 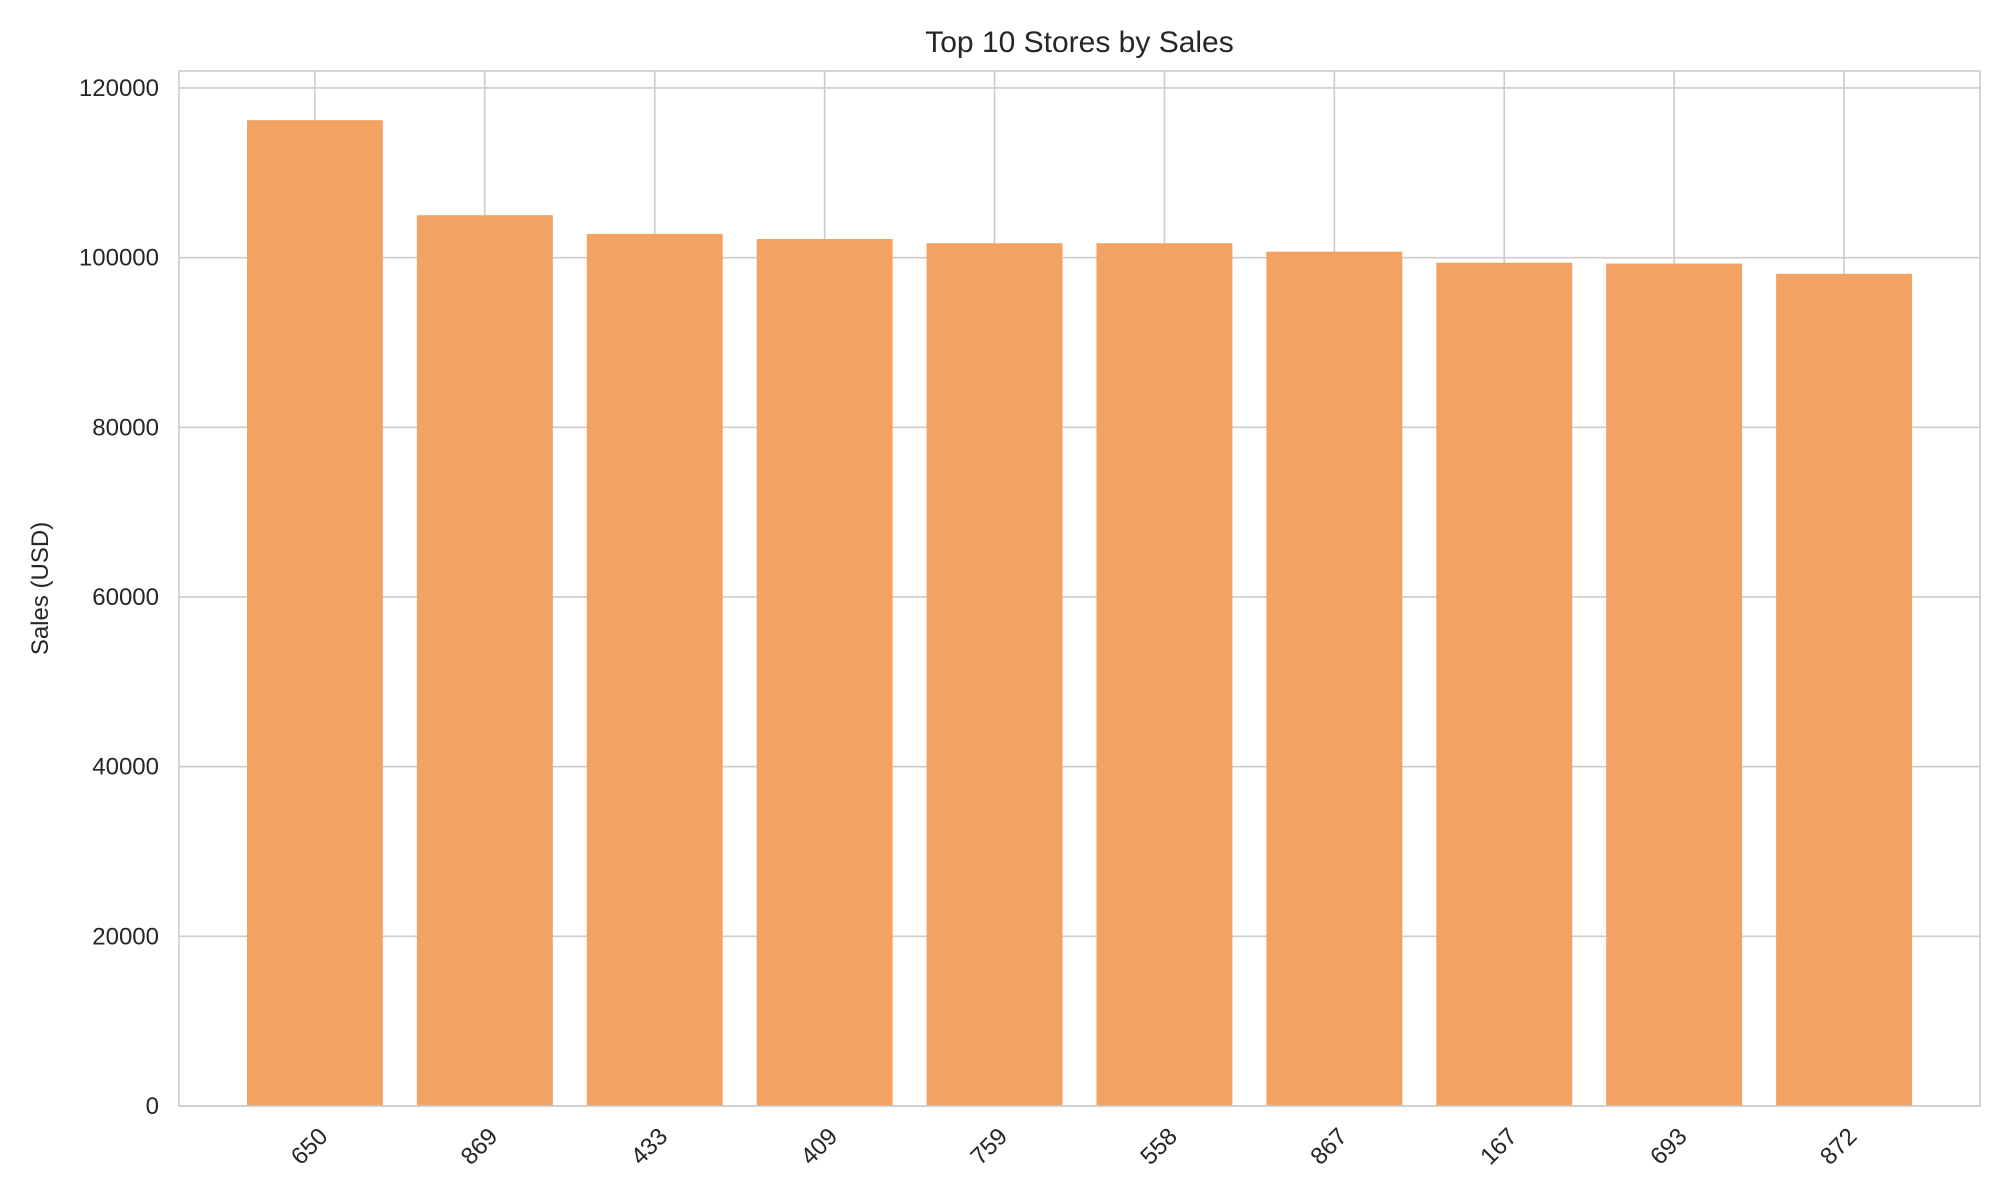 What do you see at coordinates (125, 597) in the screenshot?
I see `y-tick-label: 60000` at bounding box center [125, 597].